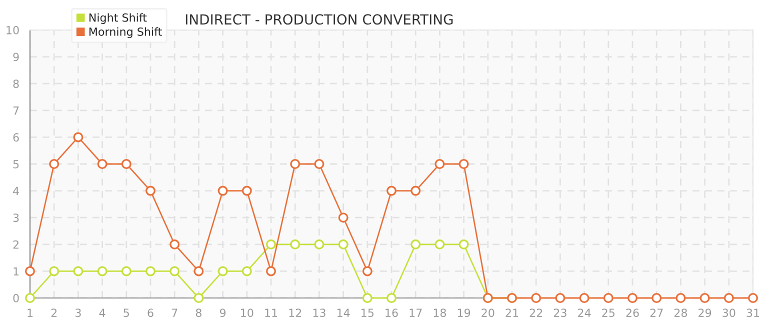 This screenshot has width=765, height=320. Describe the element at coordinates (15, 244) in the screenshot. I see `y-tick-label: 2` at that location.